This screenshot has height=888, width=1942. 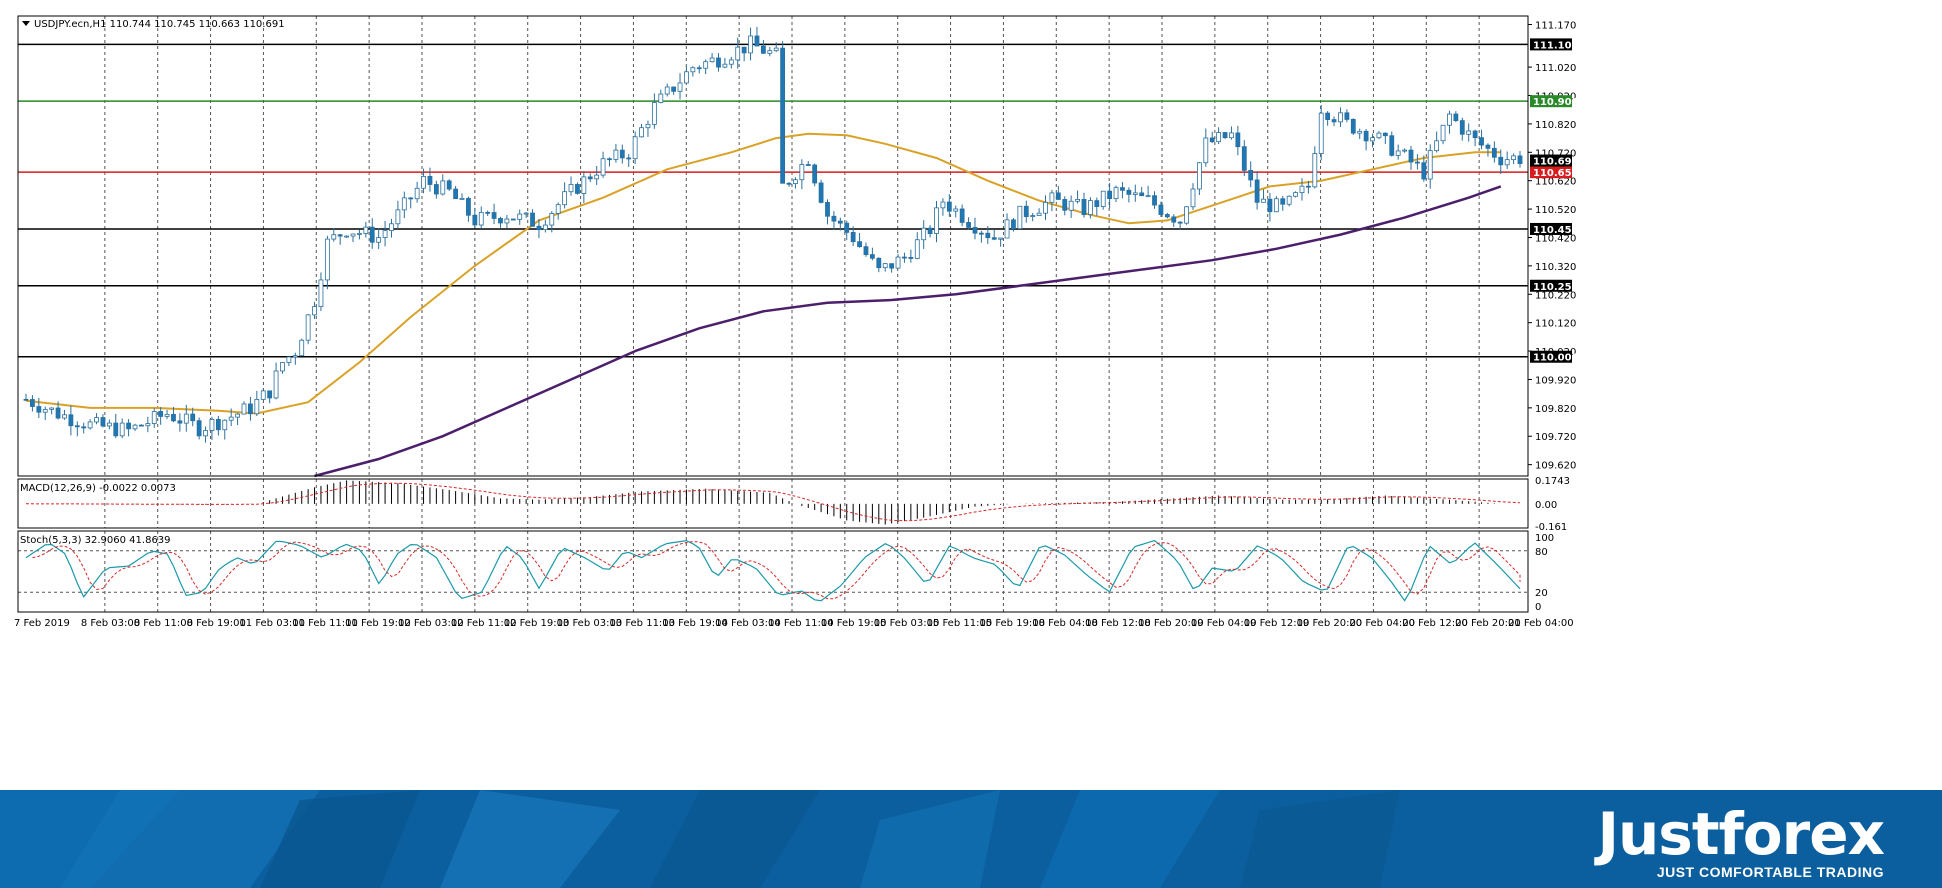 What do you see at coordinates (1551, 160) in the screenshot?
I see `current-price-box` at bounding box center [1551, 160].